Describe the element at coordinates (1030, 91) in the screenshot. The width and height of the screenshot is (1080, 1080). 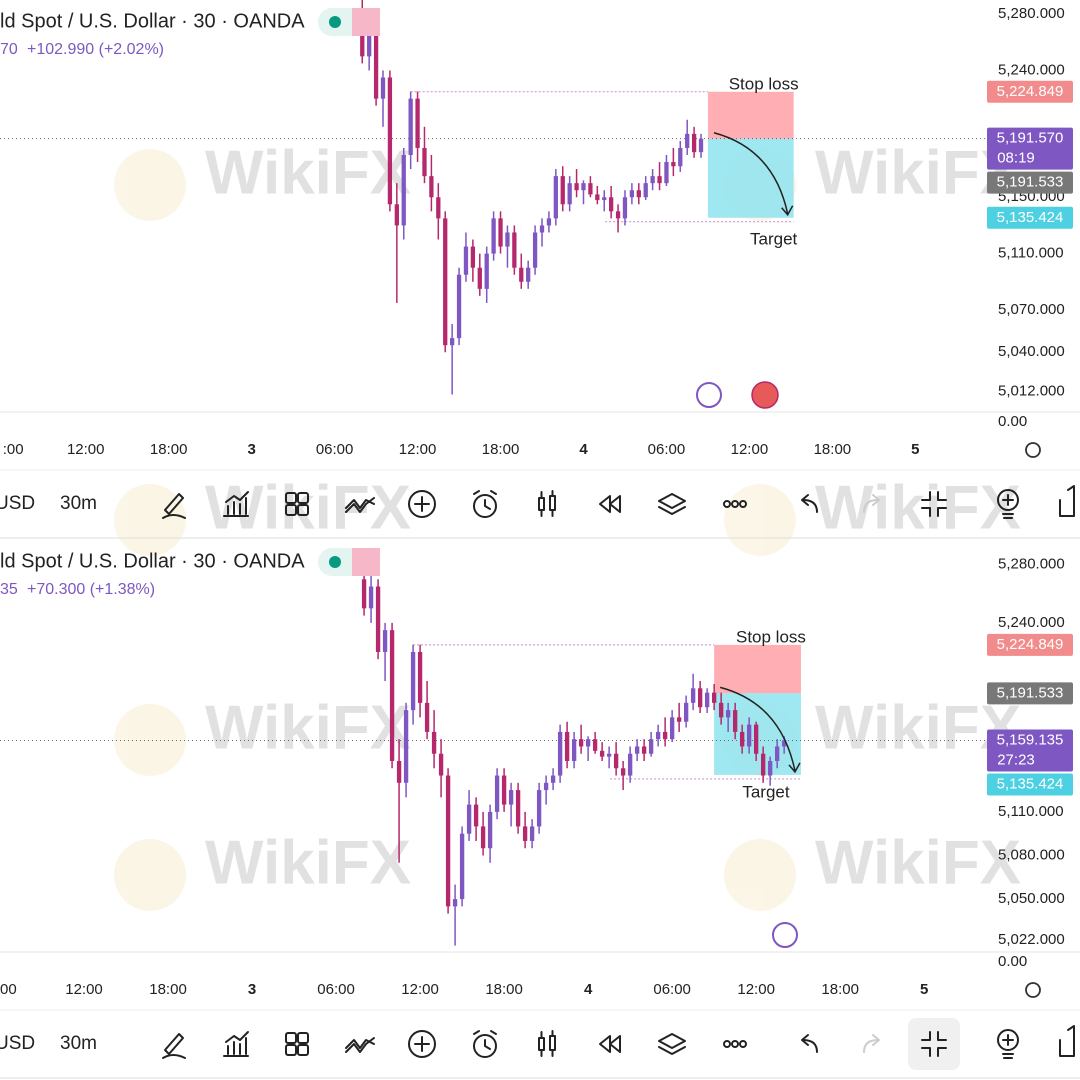
I see `price-tag-label: 5,224.849` at that location.